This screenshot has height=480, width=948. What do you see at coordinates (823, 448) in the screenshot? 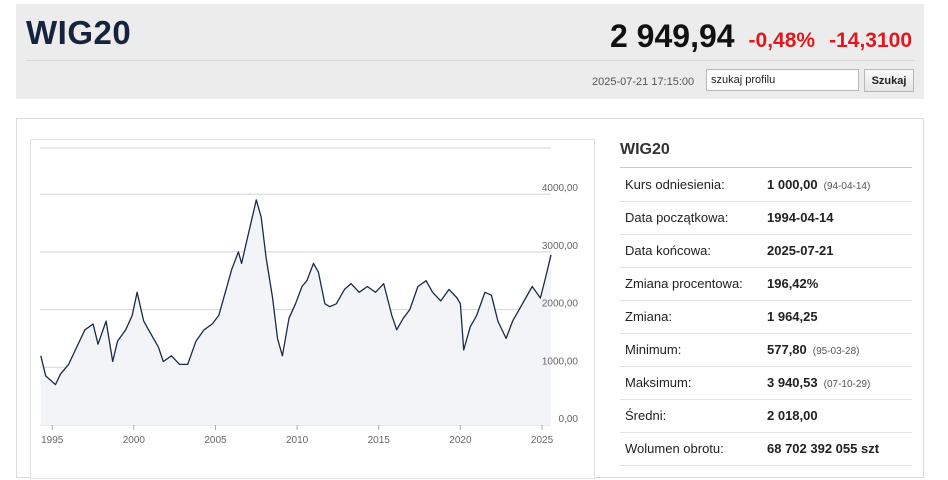
I see `stats-value: 68 702 392 055 szt` at bounding box center [823, 448].